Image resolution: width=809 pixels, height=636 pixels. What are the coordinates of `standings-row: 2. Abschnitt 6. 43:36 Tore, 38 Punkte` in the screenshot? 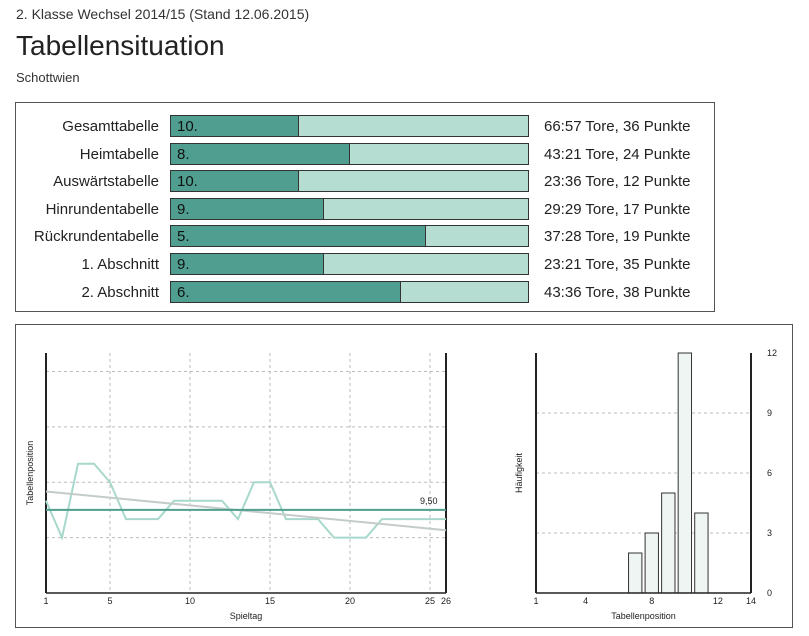 It's located at (365, 292).